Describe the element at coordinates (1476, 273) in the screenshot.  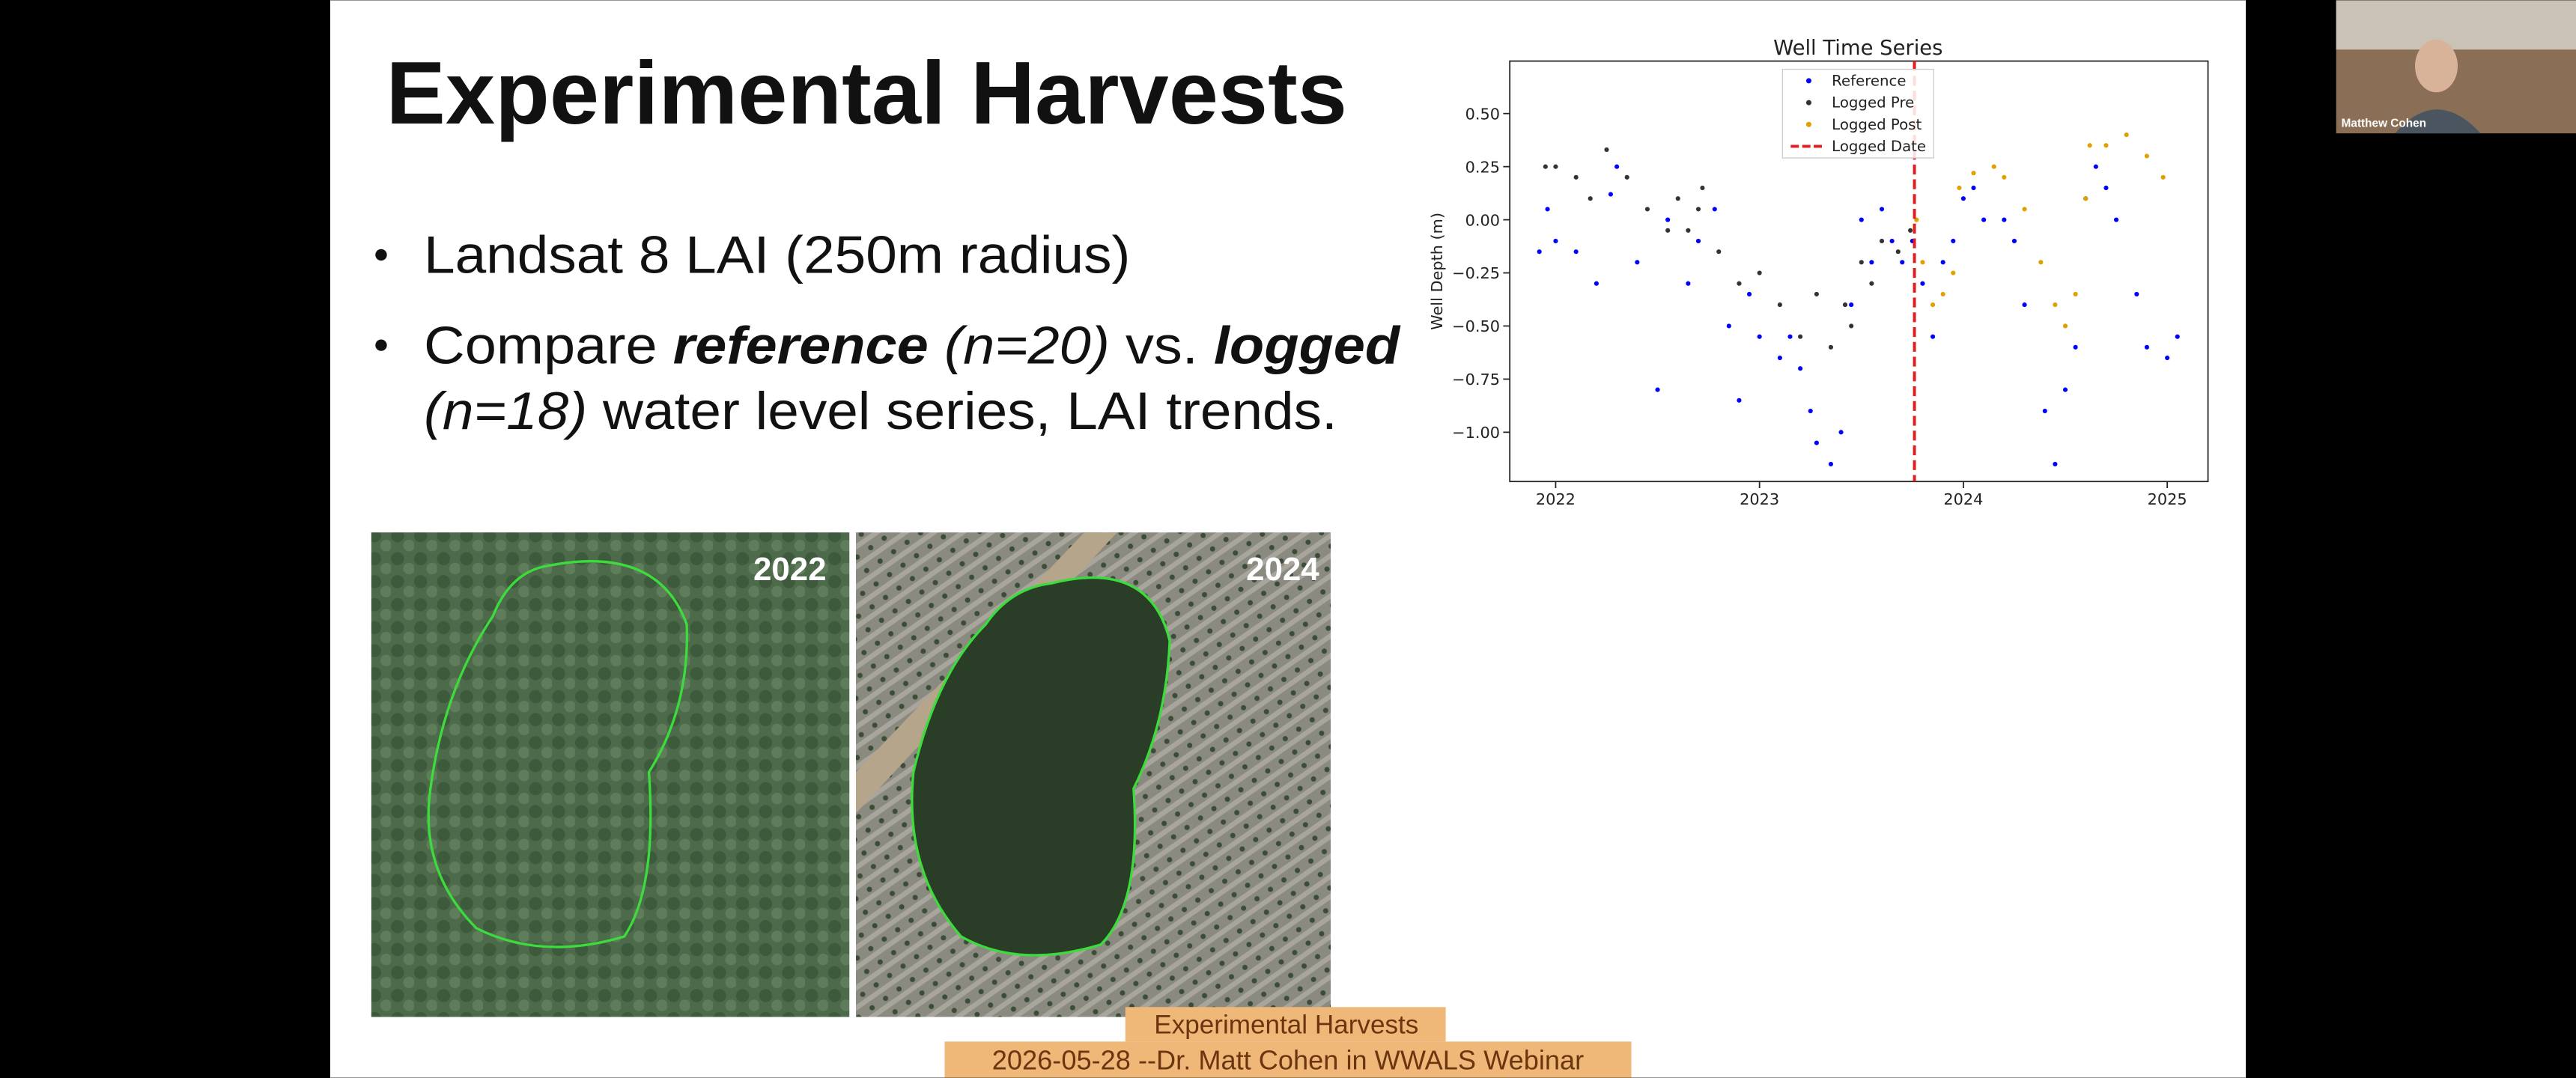
I see `y-tick-label: −0.25` at that location.